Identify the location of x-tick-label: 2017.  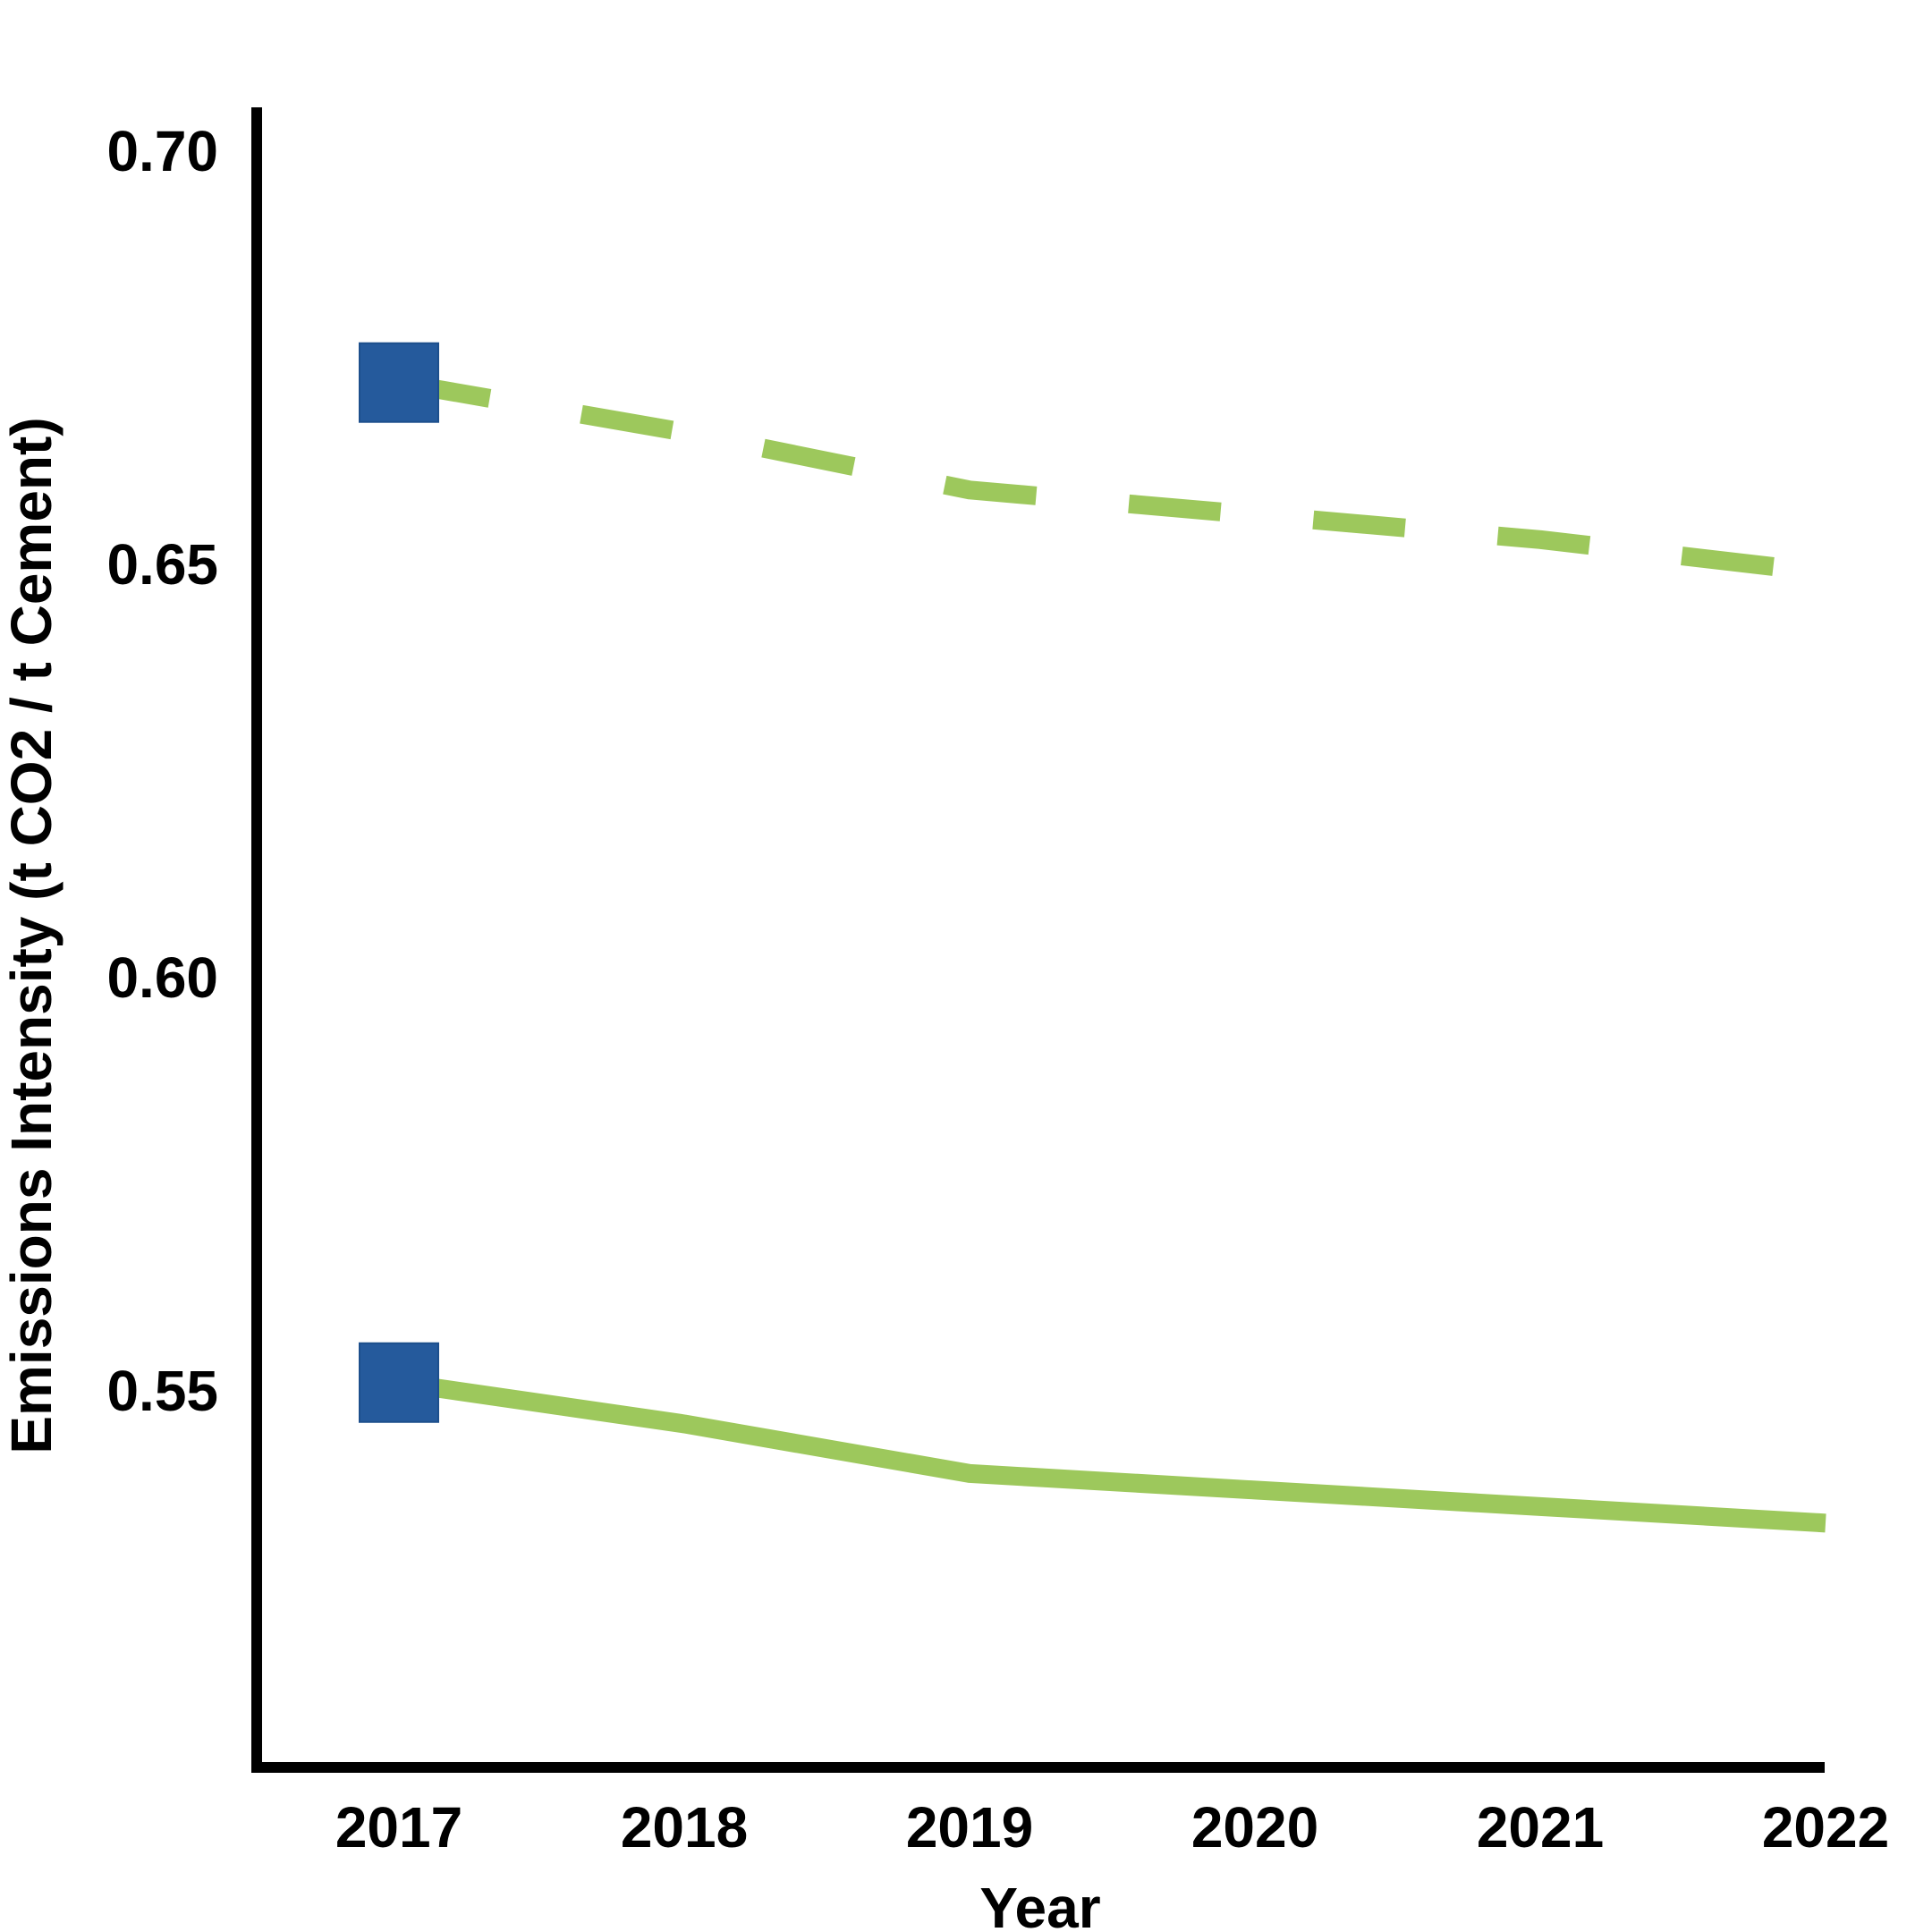
(398, 1827).